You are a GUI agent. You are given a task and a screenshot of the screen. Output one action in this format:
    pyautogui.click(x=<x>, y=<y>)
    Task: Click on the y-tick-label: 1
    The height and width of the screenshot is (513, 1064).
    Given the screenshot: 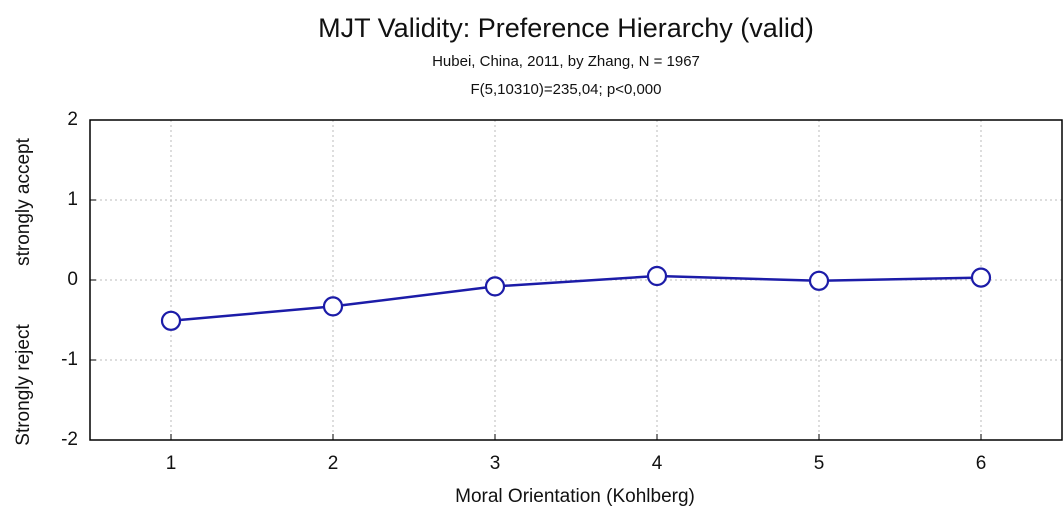 What is the action you would take?
    pyautogui.click(x=72, y=199)
    